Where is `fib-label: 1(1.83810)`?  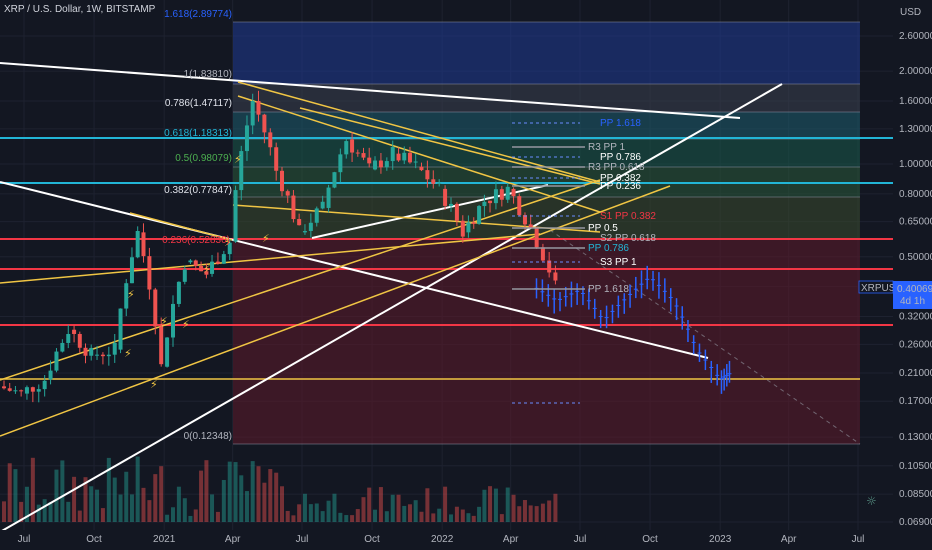 fib-label: 1(1.83810) is located at coordinates (208, 74).